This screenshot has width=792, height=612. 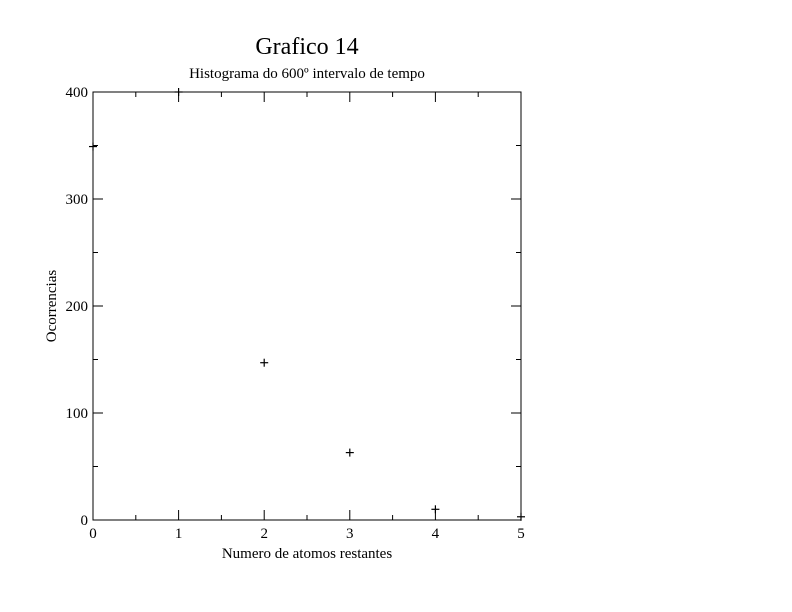 I want to click on y-axis-label: Ocorrencias, so click(x=52, y=306).